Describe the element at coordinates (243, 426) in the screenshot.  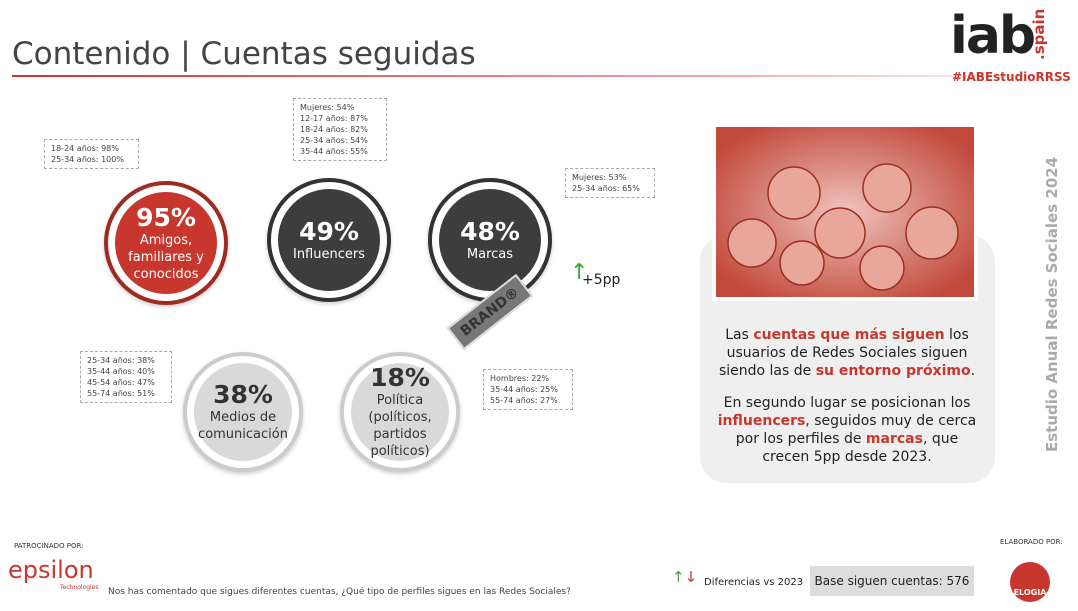
I see `label: Medios de comunicación` at that location.